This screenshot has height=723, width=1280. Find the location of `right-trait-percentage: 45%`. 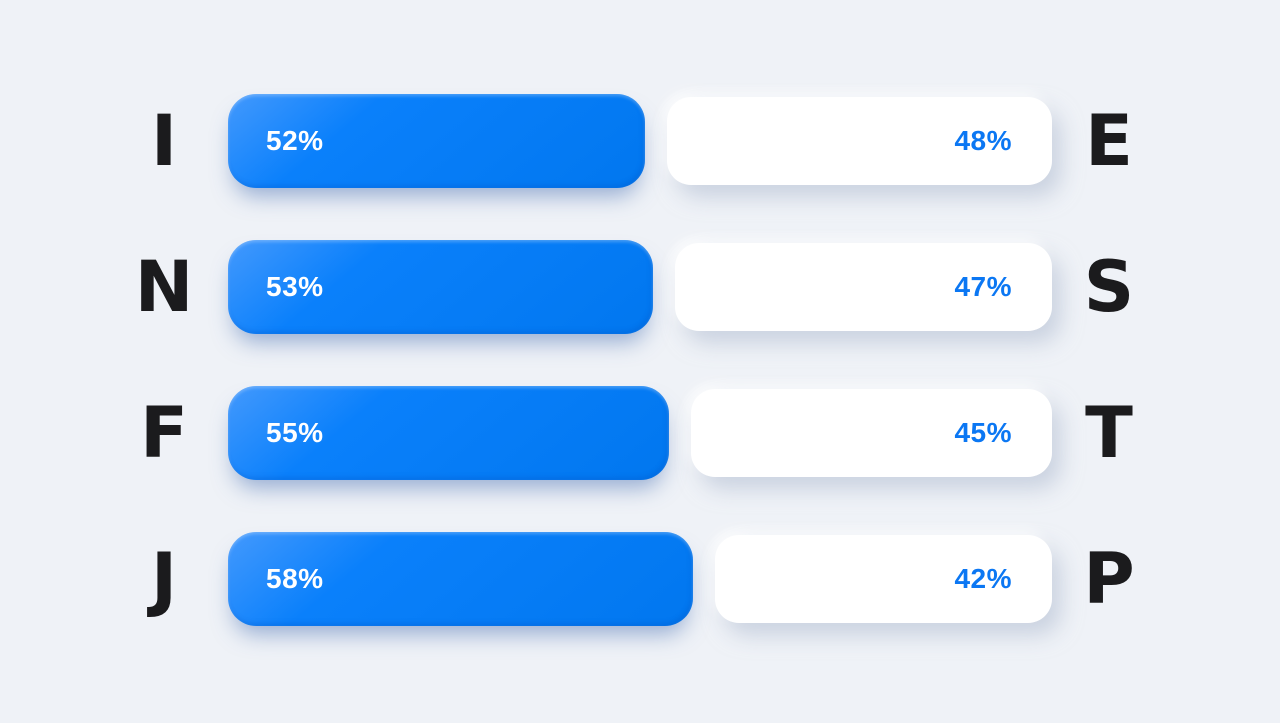

right-trait-percentage: 45% is located at coordinates (983, 432).